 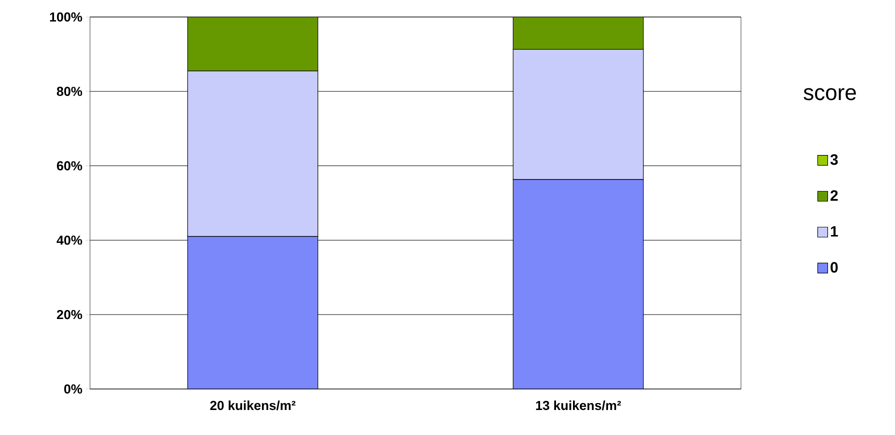 What do you see at coordinates (834, 267) in the screenshot?
I see `legend-label: 0` at bounding box center [834, 267].